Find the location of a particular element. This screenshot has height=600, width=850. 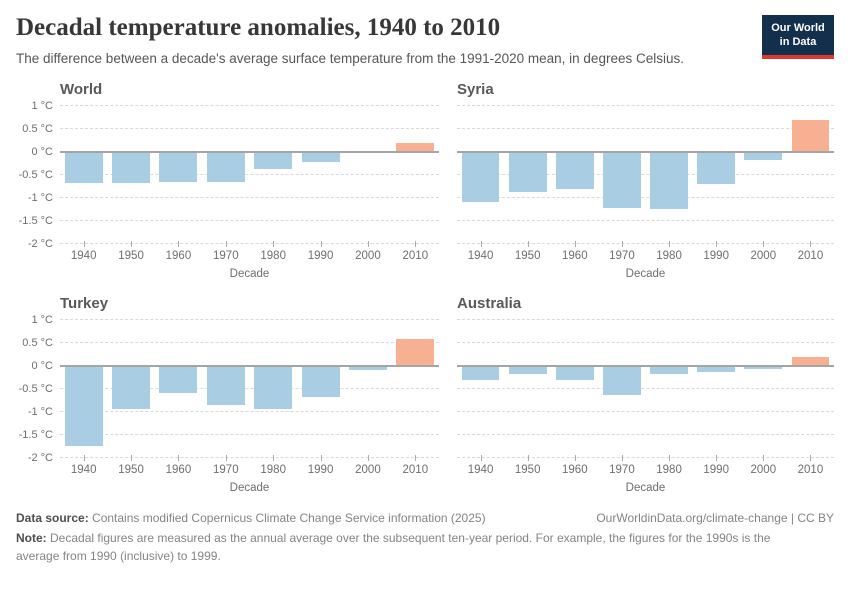

bar-australia-2010 is located at coordinates (810, 361).